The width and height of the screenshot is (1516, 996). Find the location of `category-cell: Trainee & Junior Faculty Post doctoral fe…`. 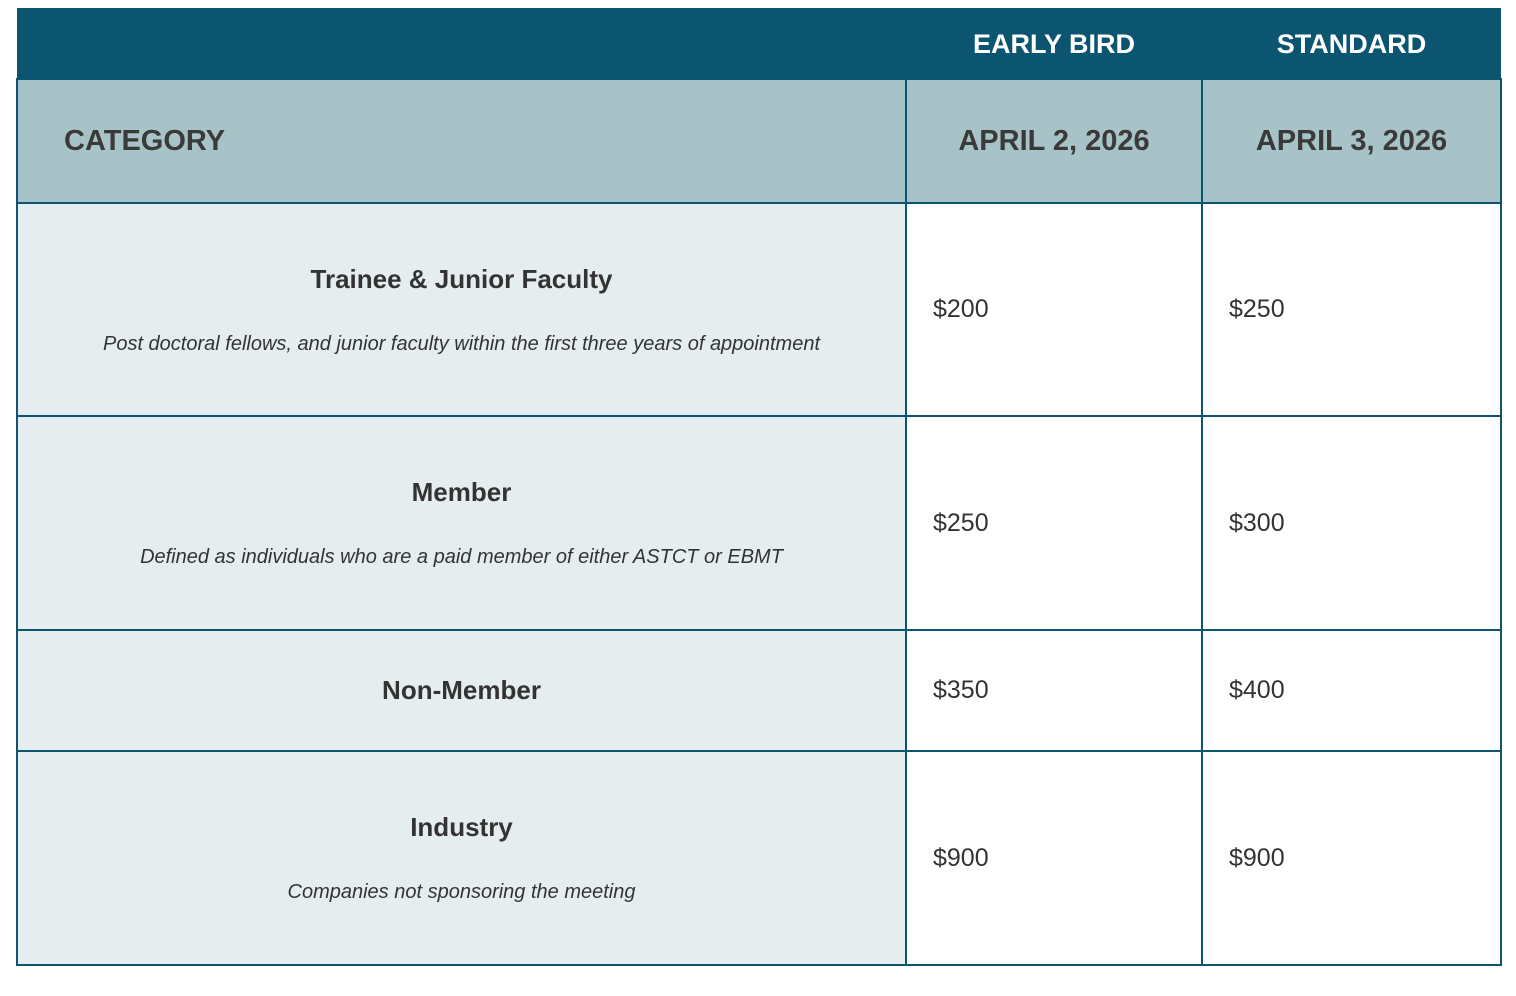

category-cell: Trainee & Junior Faculty Post doctoral fe… is located at coordinates (461, 309).